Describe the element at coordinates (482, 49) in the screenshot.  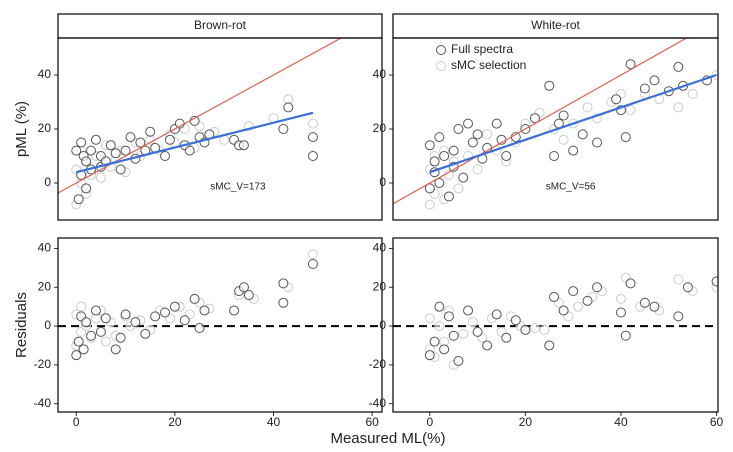
I see `legend-label: Full spectra` at that location.